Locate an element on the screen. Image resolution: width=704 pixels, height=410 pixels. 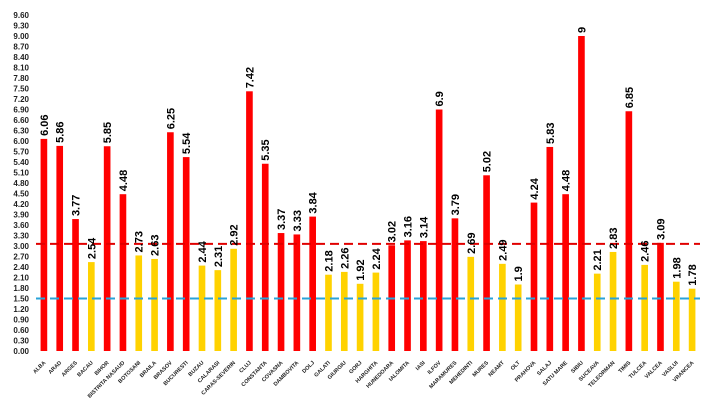
y-tick-label: 6.00 is located at coordinates (21, 141).